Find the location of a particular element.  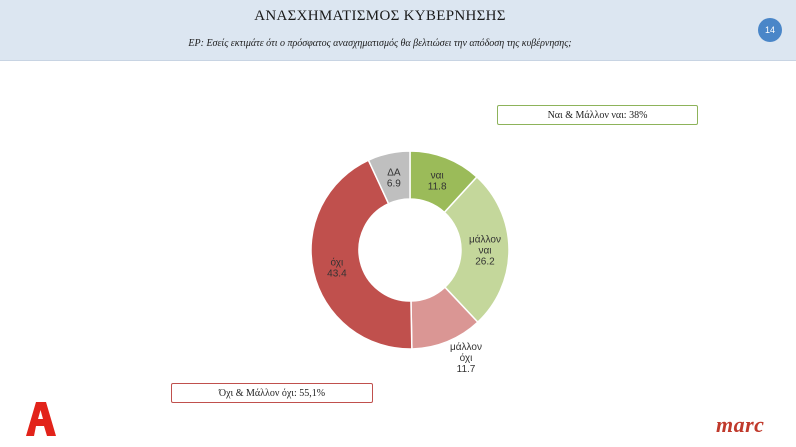

page-number-badge: 14 is located at coordinates (770, 30).